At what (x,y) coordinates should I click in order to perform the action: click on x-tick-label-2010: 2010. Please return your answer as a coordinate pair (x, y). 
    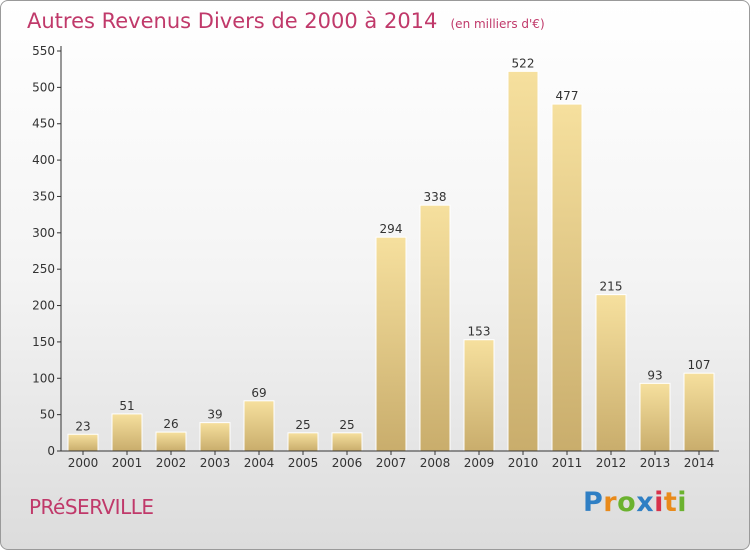
    Looking at the image, I should click on (523, 463).